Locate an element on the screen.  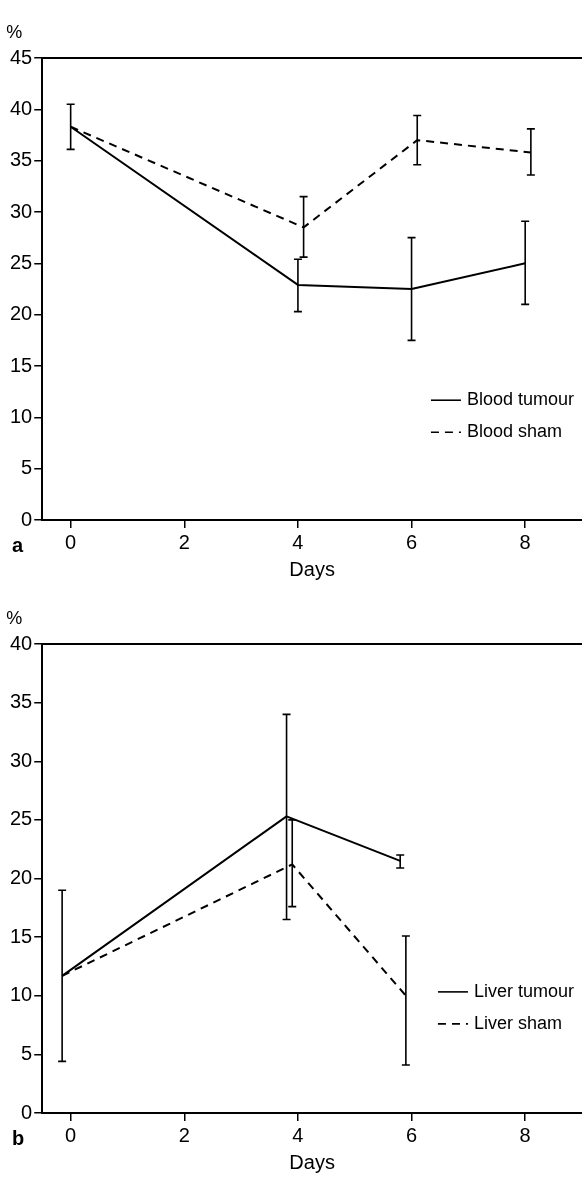
text: b is located at coordinates (18, 1137).